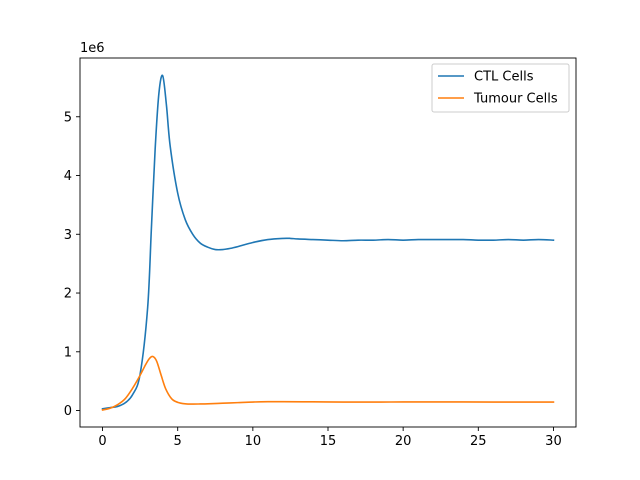 This screenshot has width=640, height=480. What do you see at coordinates (178, 441) in the screenshot?
I see `x-tick-label: 5` at bounding box center [178, 441].